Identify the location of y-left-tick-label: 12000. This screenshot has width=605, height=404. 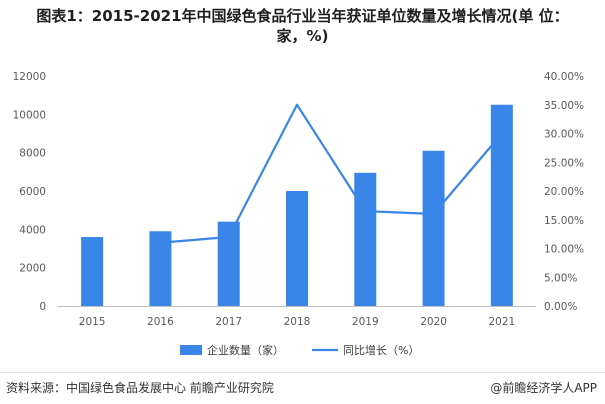
(29, 77).